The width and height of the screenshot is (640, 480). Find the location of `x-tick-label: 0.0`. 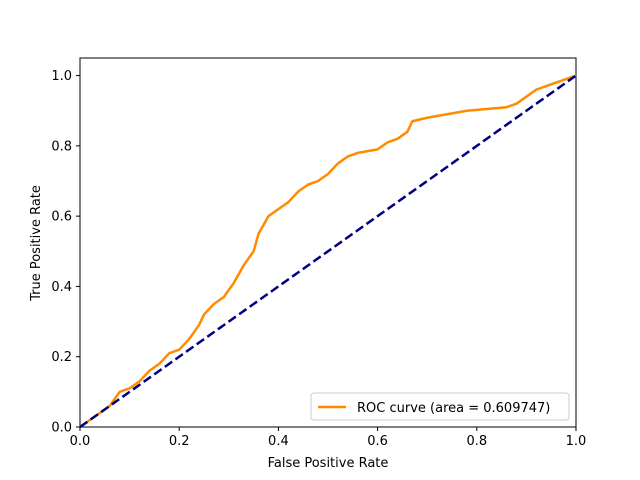

x-tick-label: 0.0 is located at coordinates (80, 441).